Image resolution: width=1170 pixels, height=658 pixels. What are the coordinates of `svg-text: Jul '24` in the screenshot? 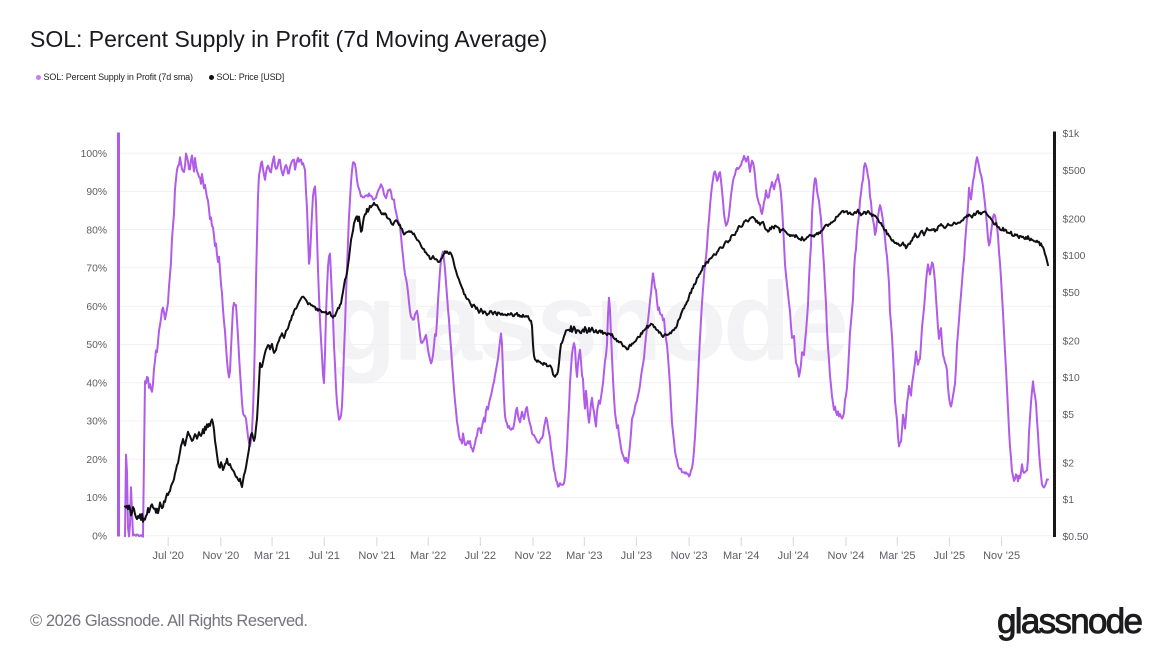 It's located at (793, 556).